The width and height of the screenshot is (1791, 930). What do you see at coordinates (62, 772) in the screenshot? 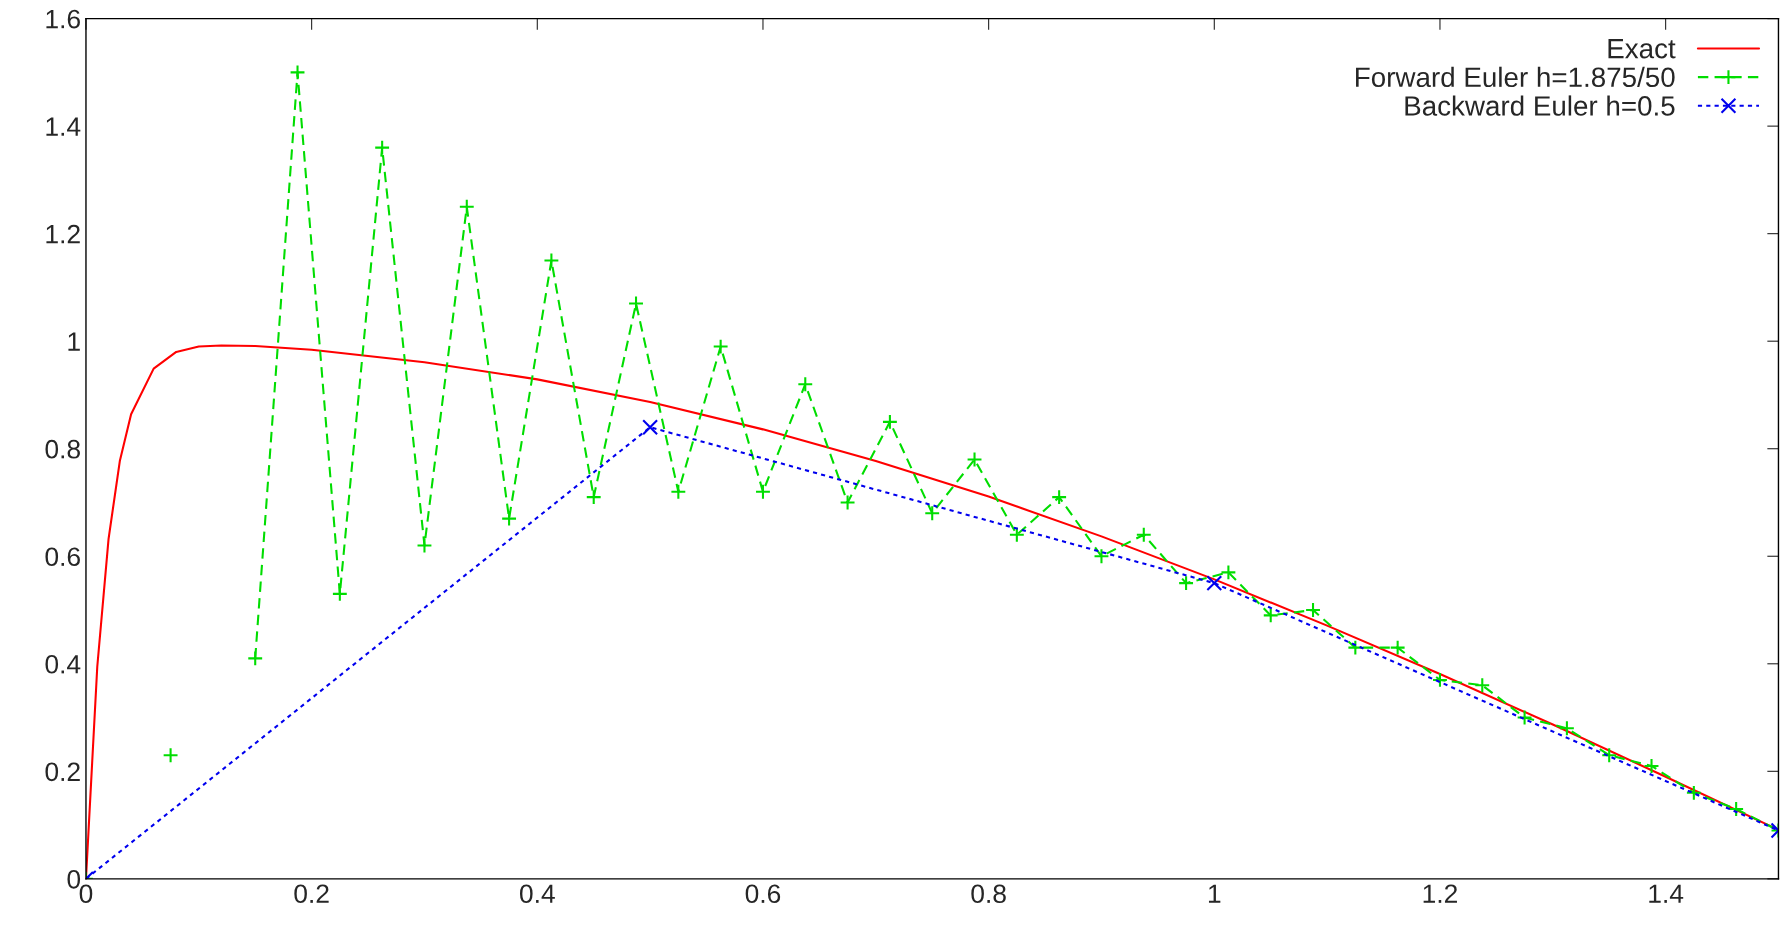
I see `y-tick-label: 0.2` at bounding box center [62, 772].